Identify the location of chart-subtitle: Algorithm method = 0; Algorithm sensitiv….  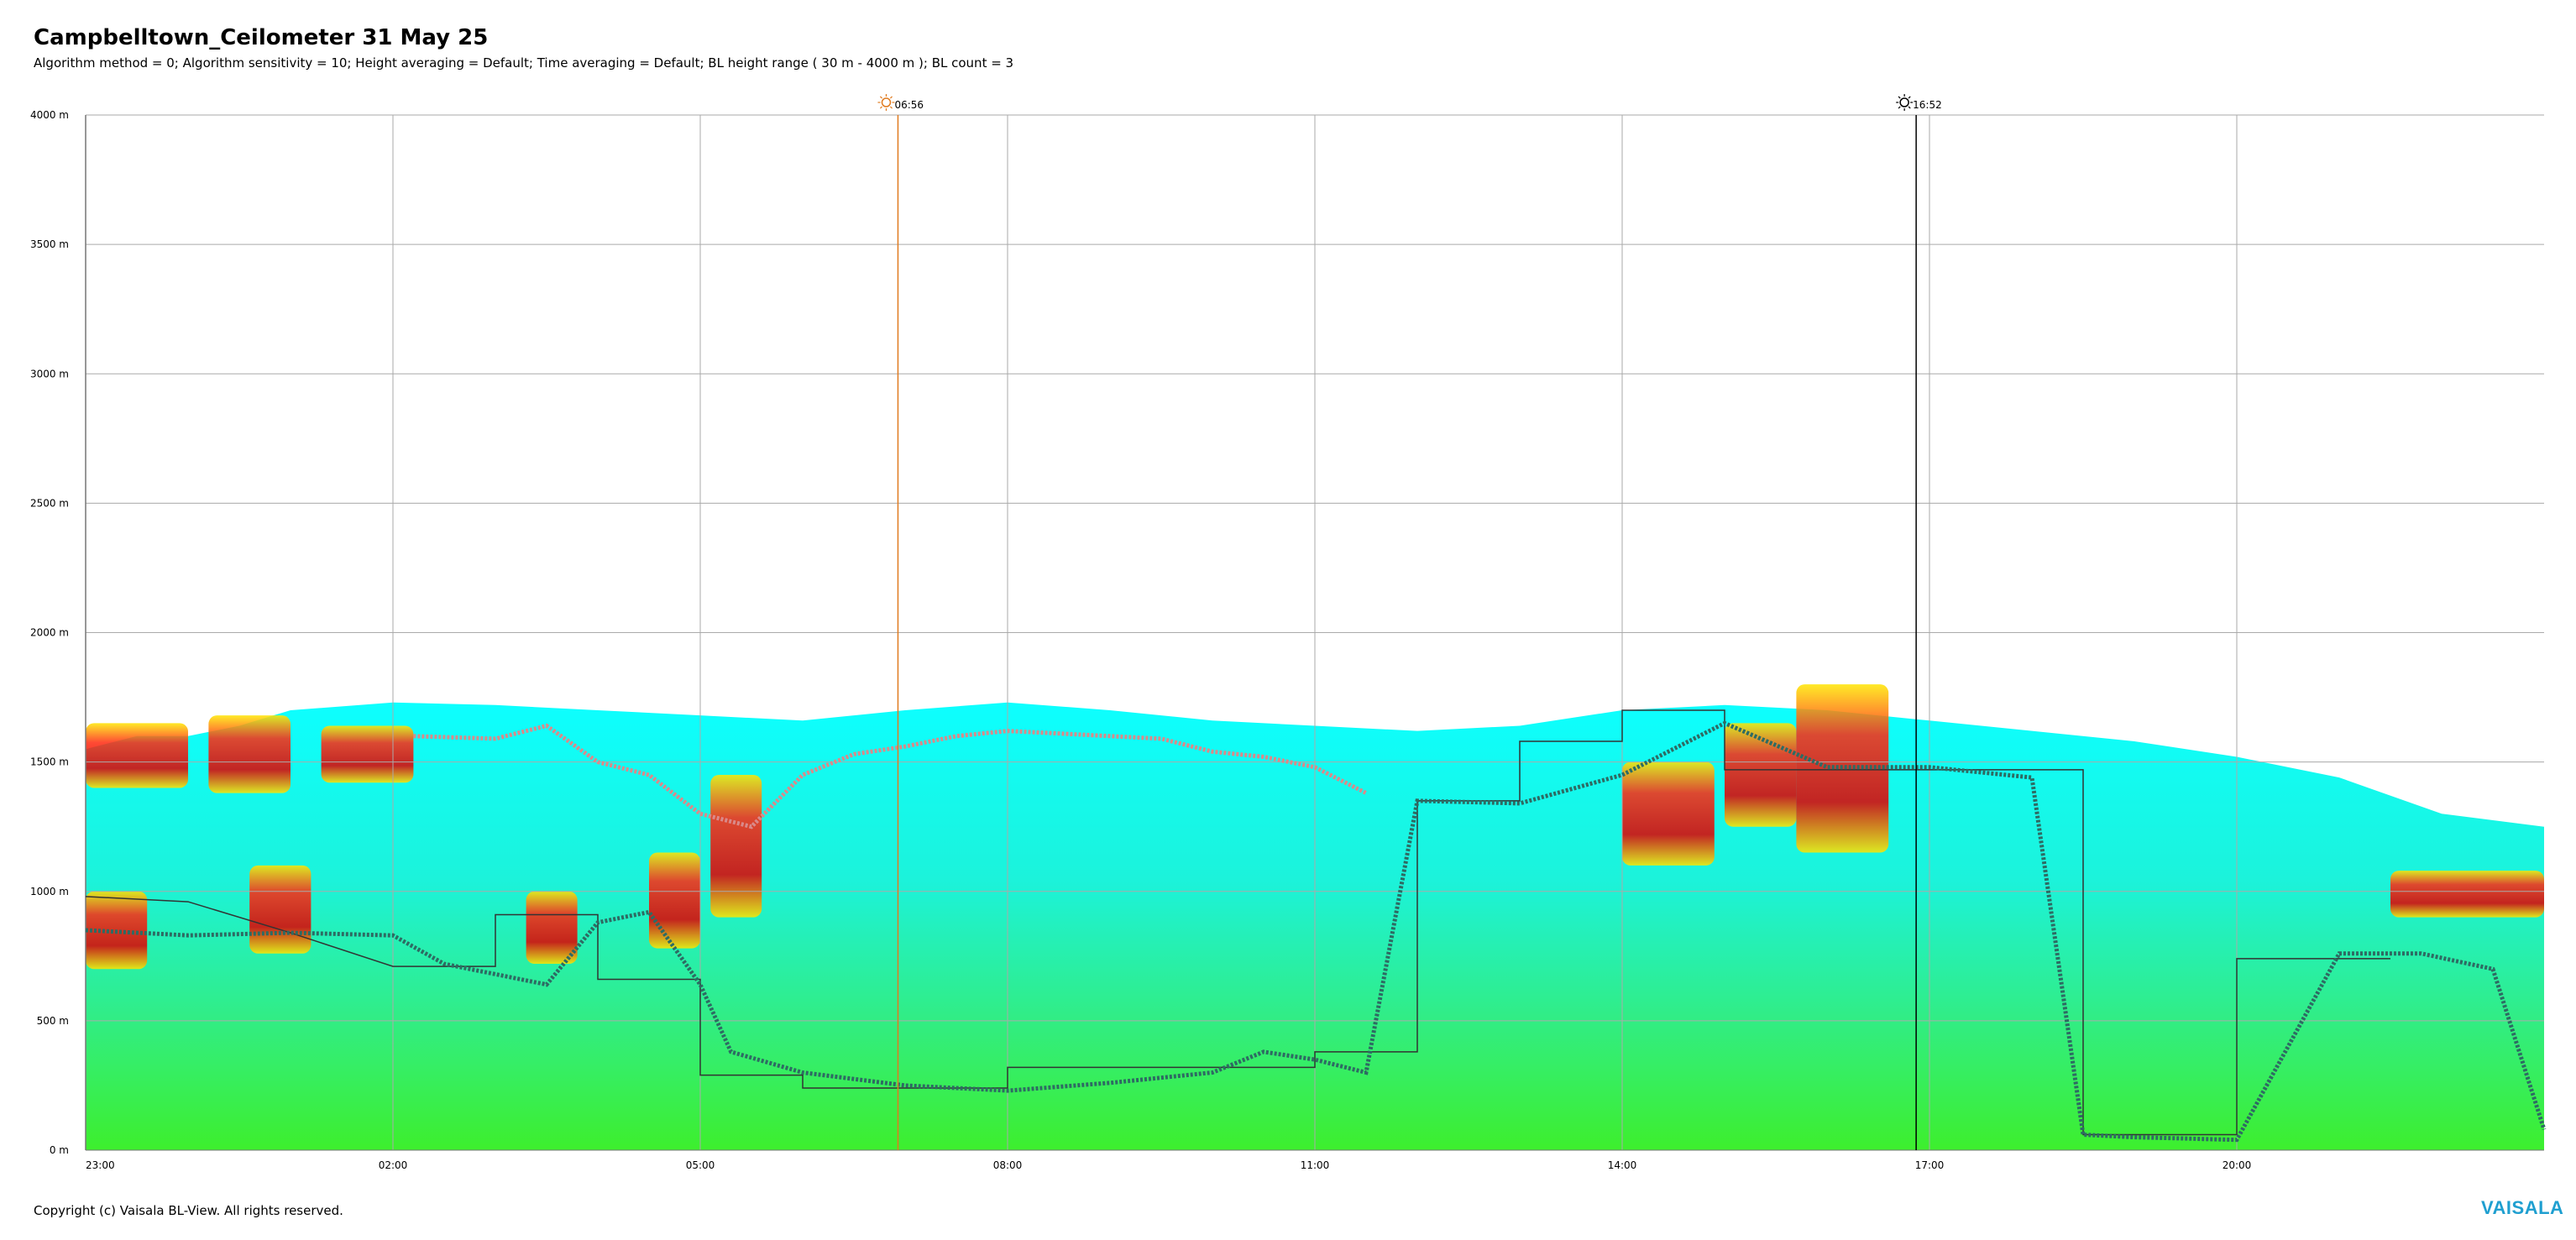
(524, 63).